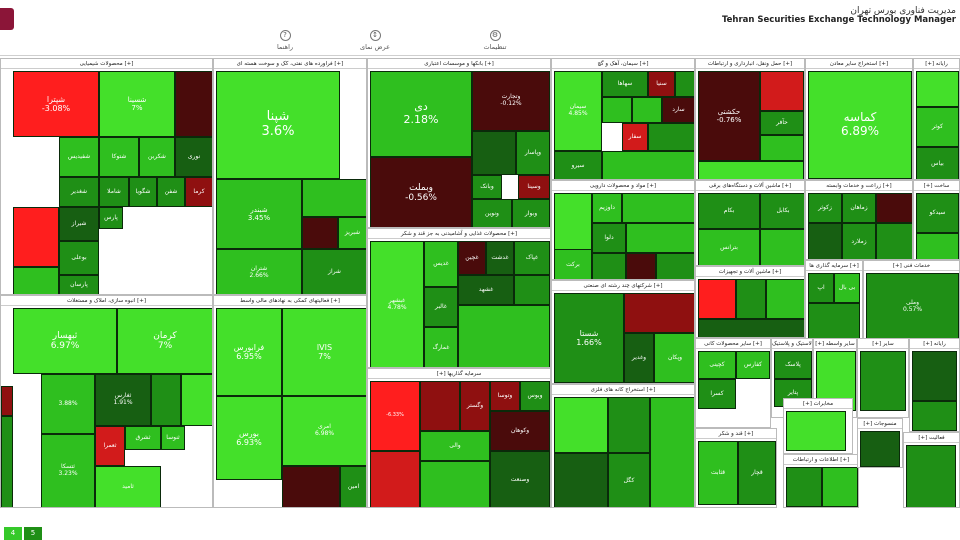  Describe the element at coordinates (472, 258) in the screenshot. I see `stock-tile: غچین` at that location.